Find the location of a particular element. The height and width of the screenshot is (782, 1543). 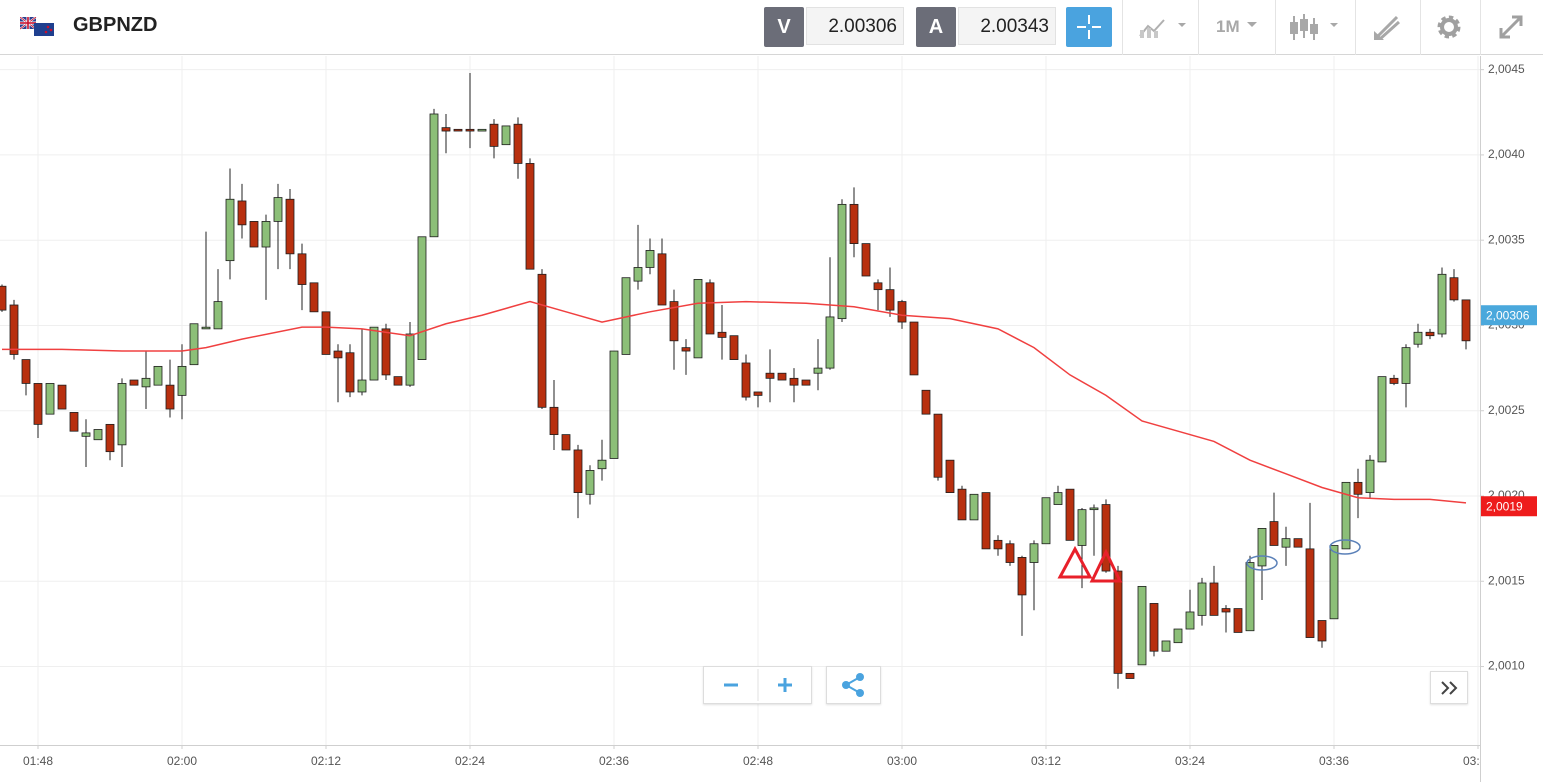

scroll-icon is located at coordinates (1449, 688).